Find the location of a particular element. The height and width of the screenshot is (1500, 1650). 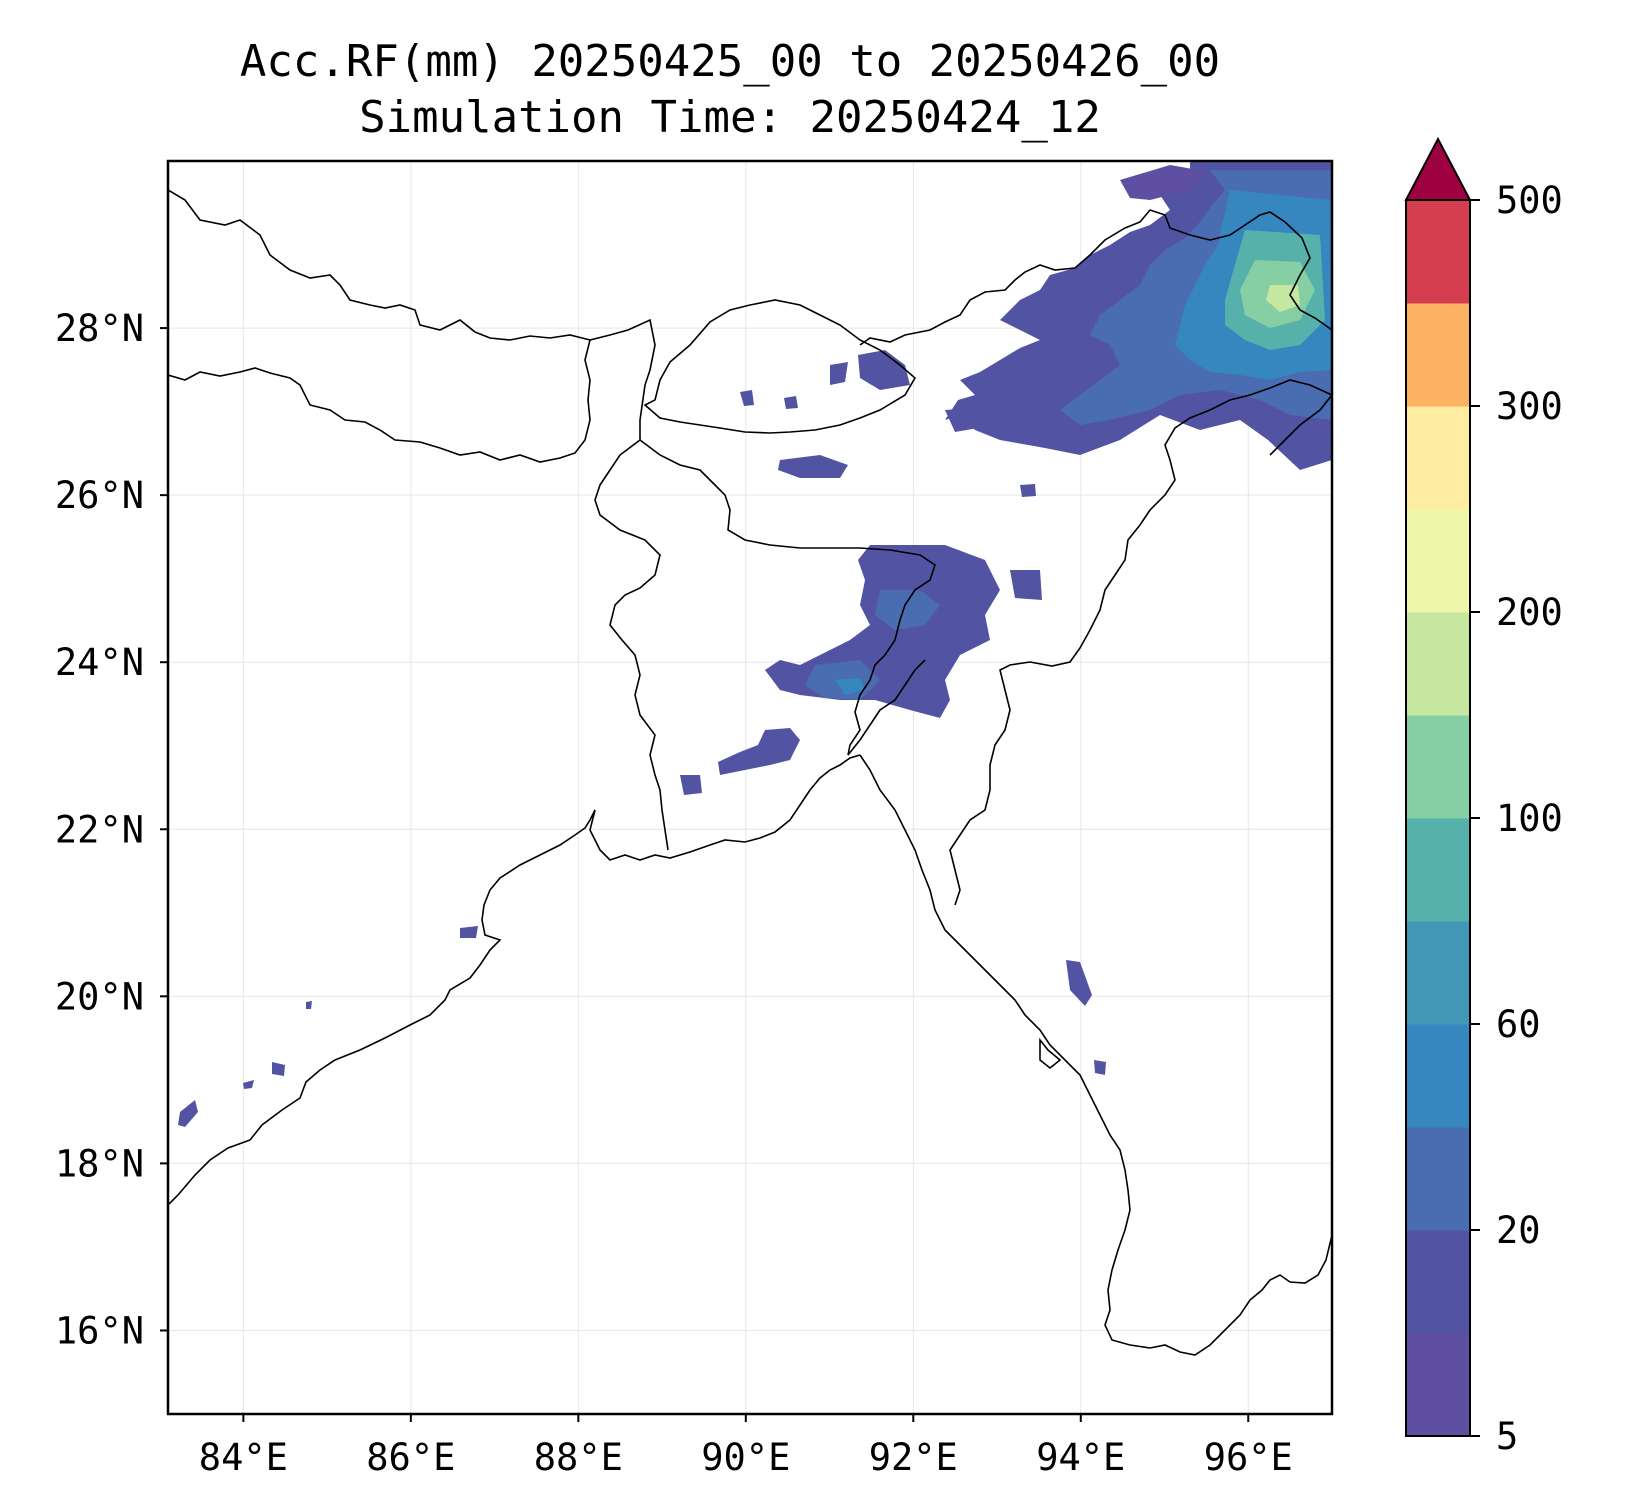

lon-tick-label: 92°E is located at coordinates (913, 1457).